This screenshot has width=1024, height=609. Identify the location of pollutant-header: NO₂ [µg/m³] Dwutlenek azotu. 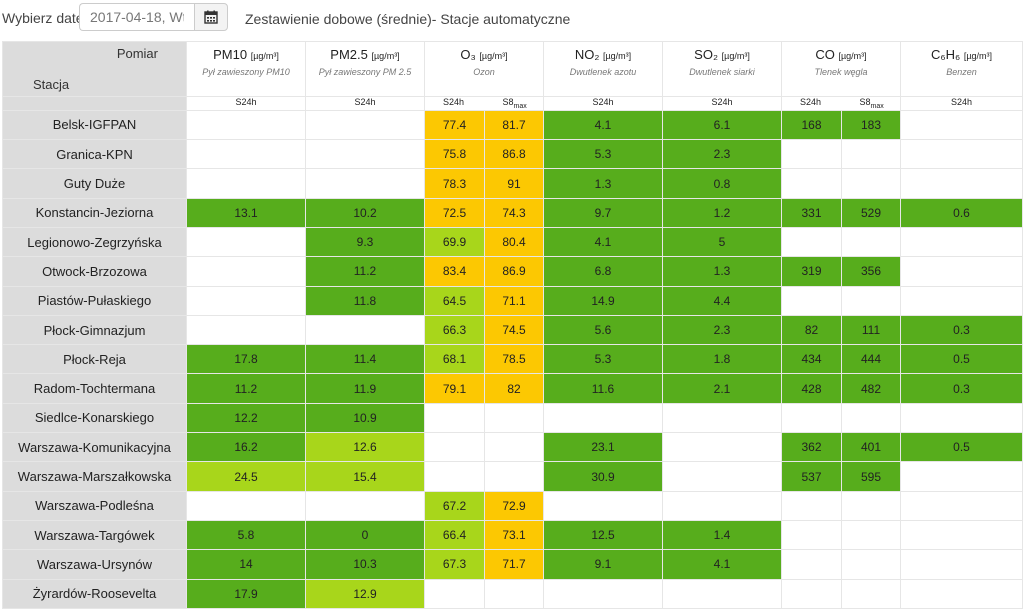
(603, 69).